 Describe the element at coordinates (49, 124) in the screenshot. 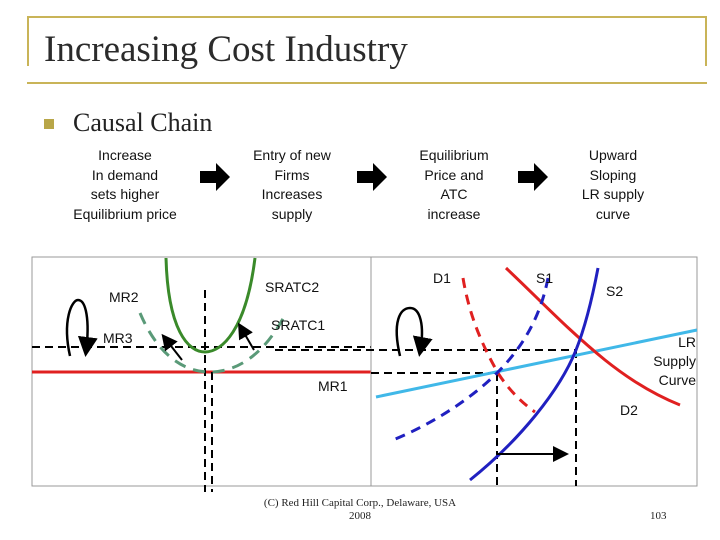

I see `bullet-square-icon` at that location.